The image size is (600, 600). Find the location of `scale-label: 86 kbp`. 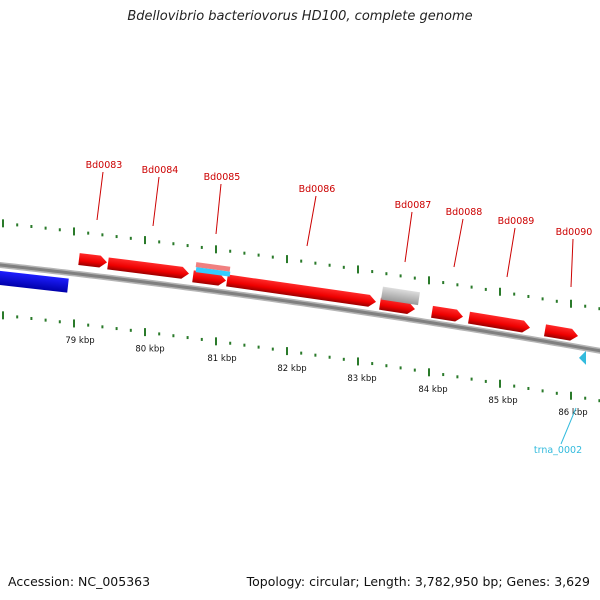

scale-label: 86 kbp is located at coordinates (572, 413).